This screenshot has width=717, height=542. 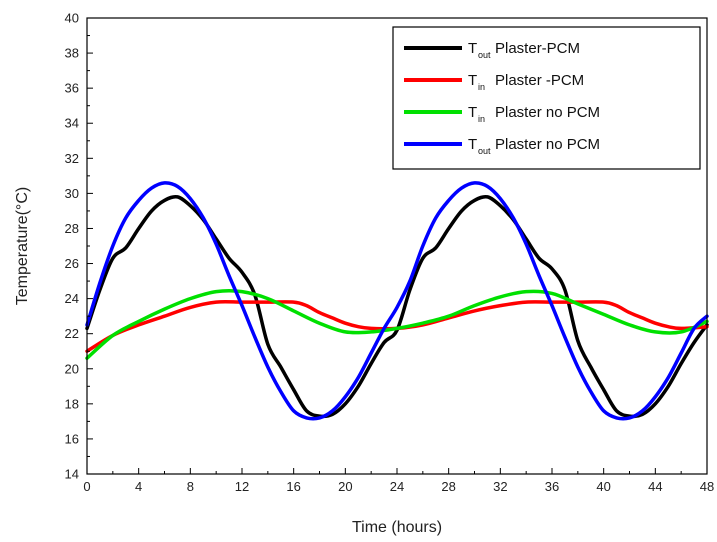 I want to click on y-tick-label: 14, so click(x=72, y=474).